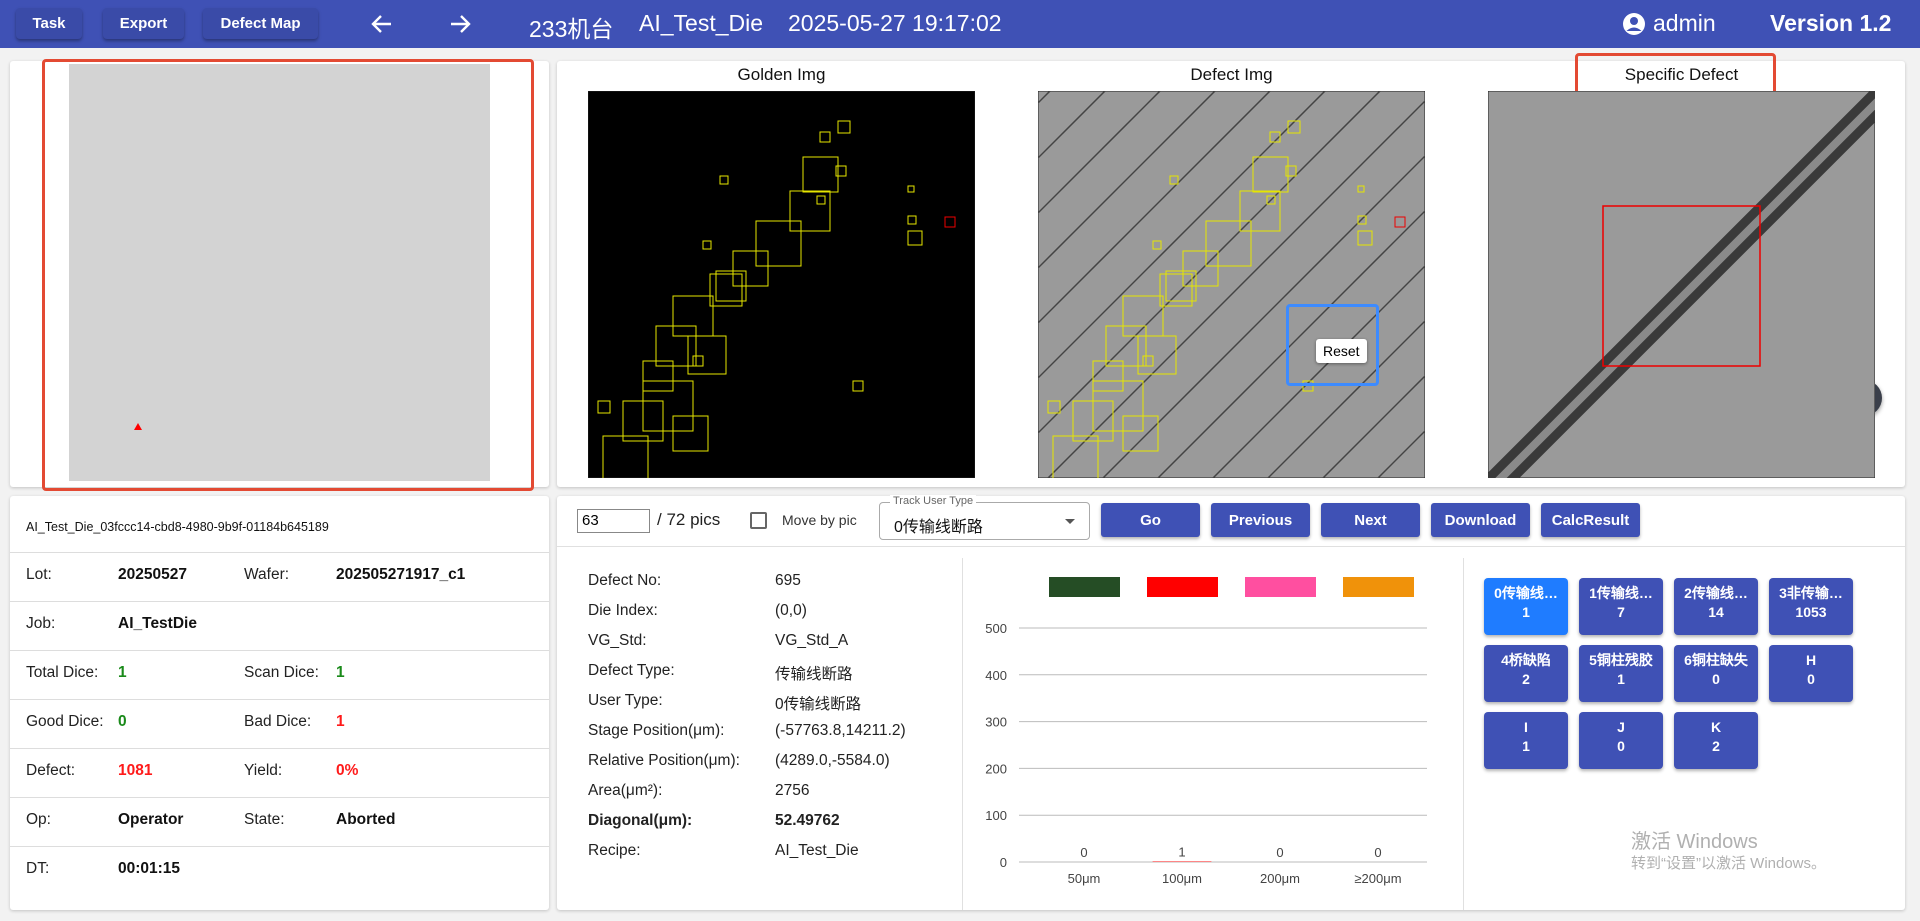 This screenshot has height=921, width=1920. I want to click on page-input: 63, so click(613, 521).